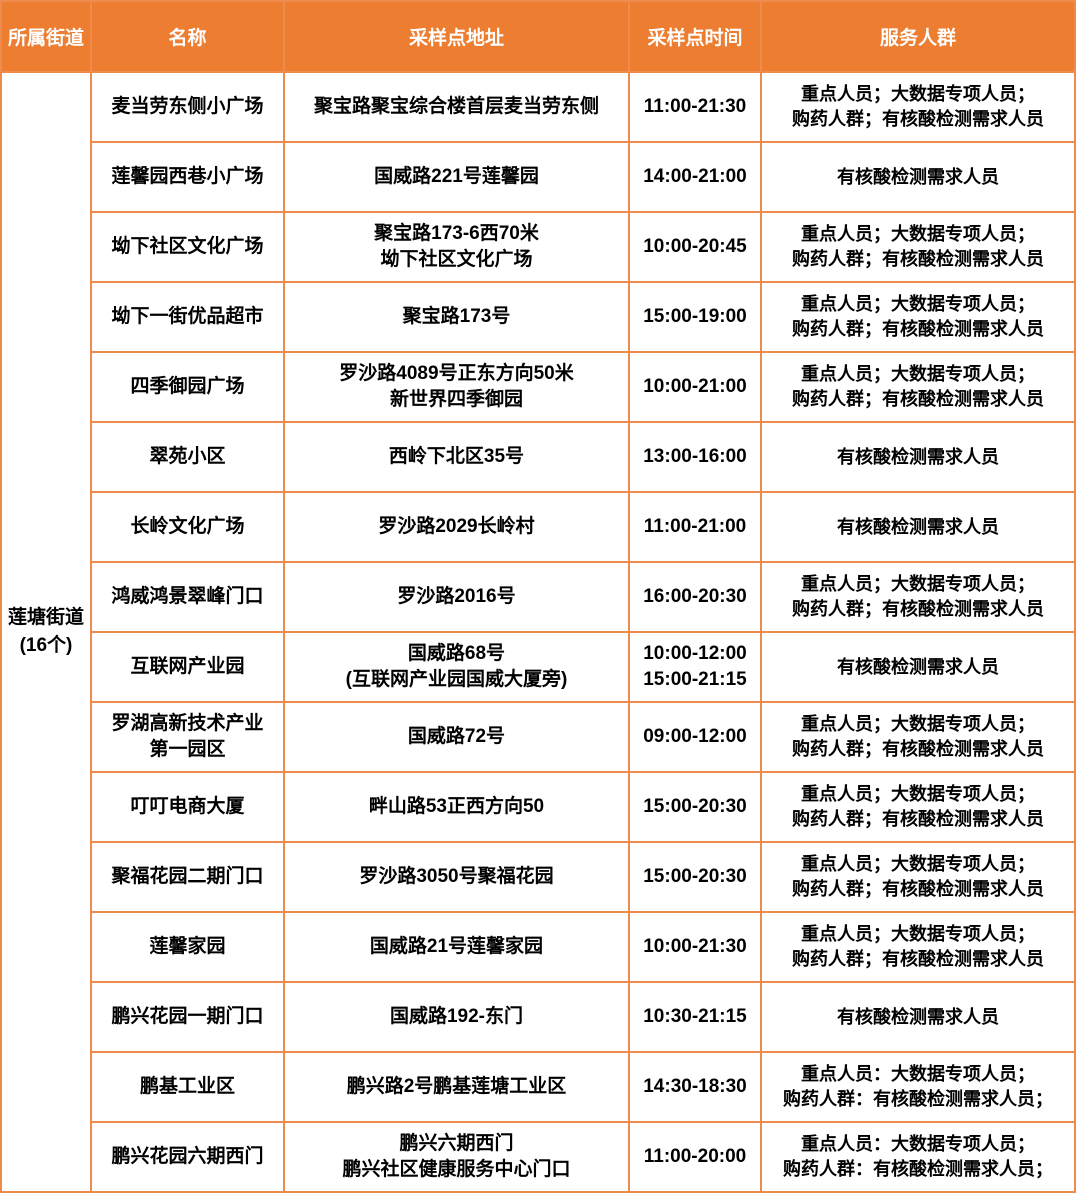 The height and width of the screenshot is (1197, 1080). I want to click on cell-line: 莲馨园西巷小广场, so click(187, 176).